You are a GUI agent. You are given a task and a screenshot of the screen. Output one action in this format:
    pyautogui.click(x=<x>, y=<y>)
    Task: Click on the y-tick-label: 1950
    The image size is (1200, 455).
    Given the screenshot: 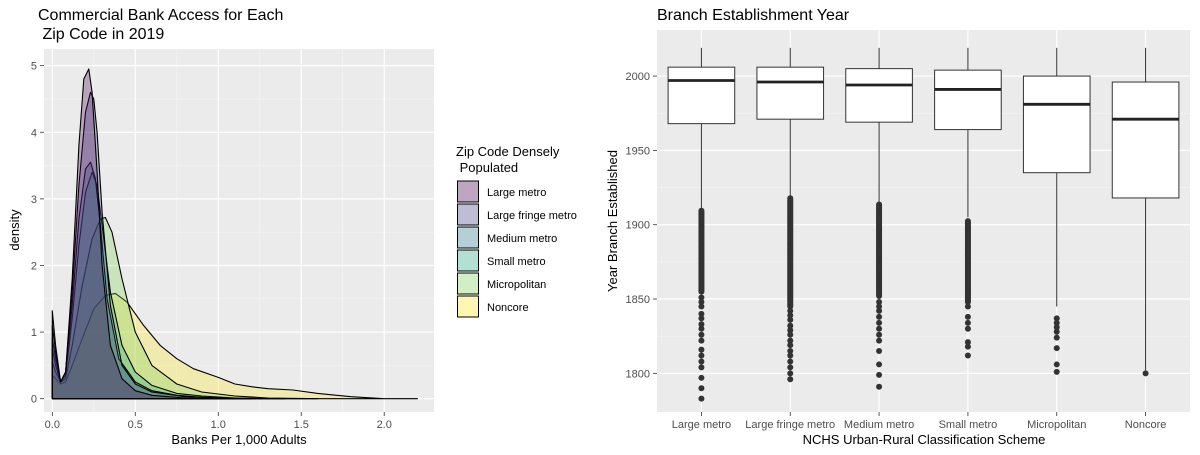 What is the action you would take?
    pyautogui.click(x=638, y=151)
    